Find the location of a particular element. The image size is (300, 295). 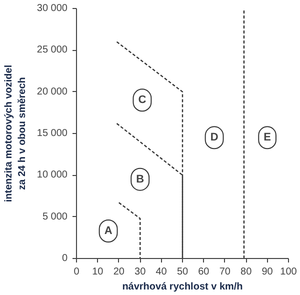

x-axis-title: návrhová rychlost v km/h is located at coordinates (182, 287).